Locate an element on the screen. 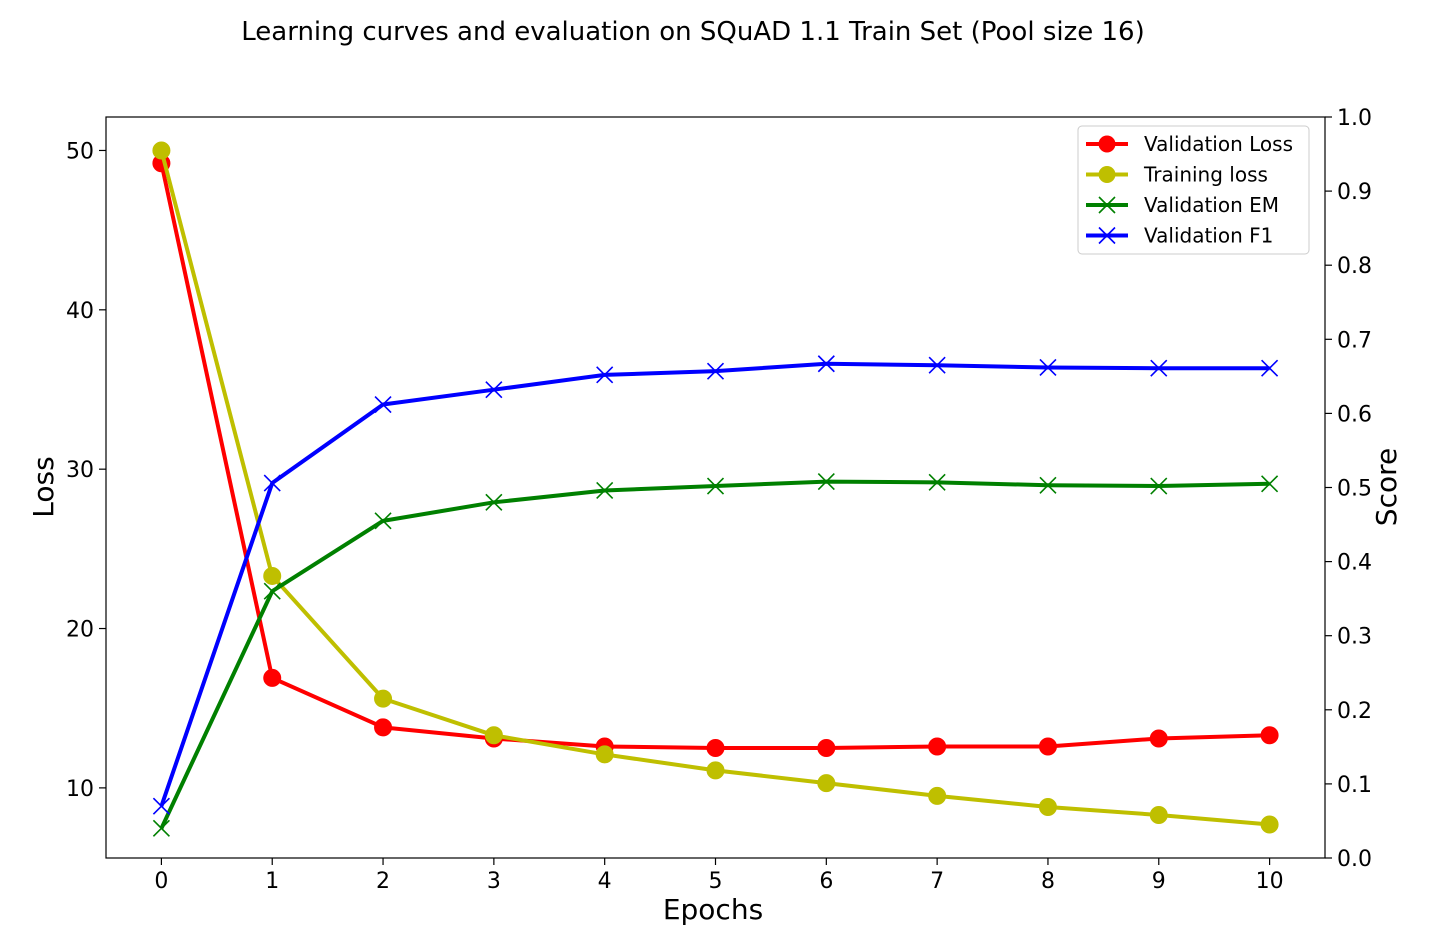 The image size is (1447, 941). y-axis-right: 0.0 0.1 0.2 0.3 0.4 0.5 0.6 0.7 0.8 0.9 1.0 is located at coordinates (1348, 489).